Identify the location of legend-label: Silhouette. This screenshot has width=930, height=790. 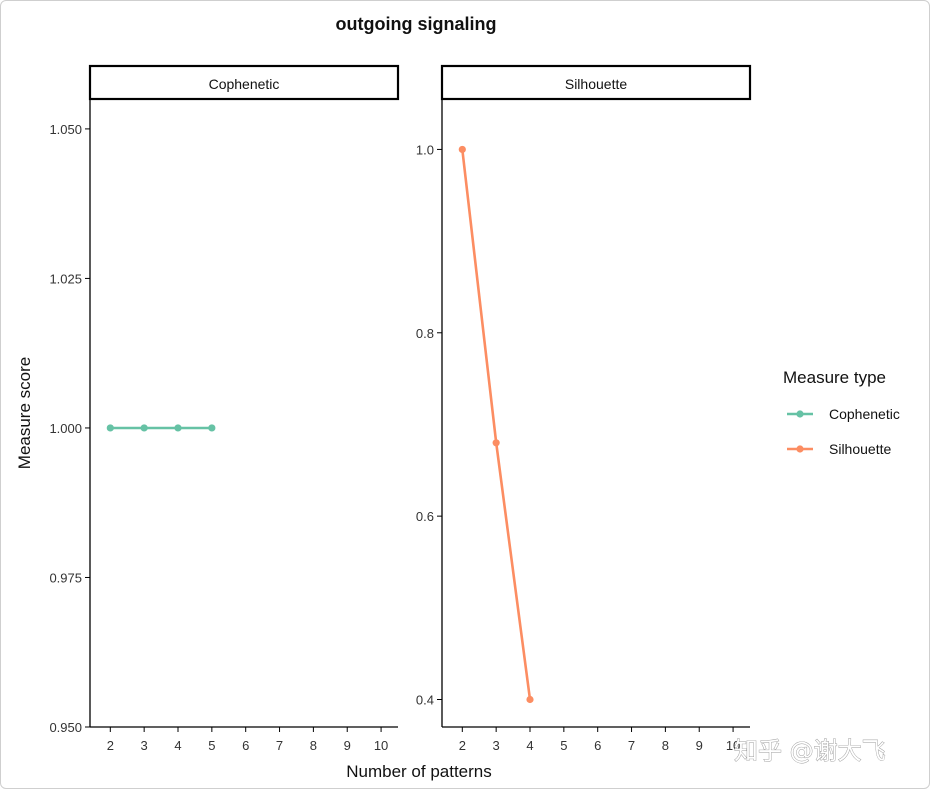
(860, 449).